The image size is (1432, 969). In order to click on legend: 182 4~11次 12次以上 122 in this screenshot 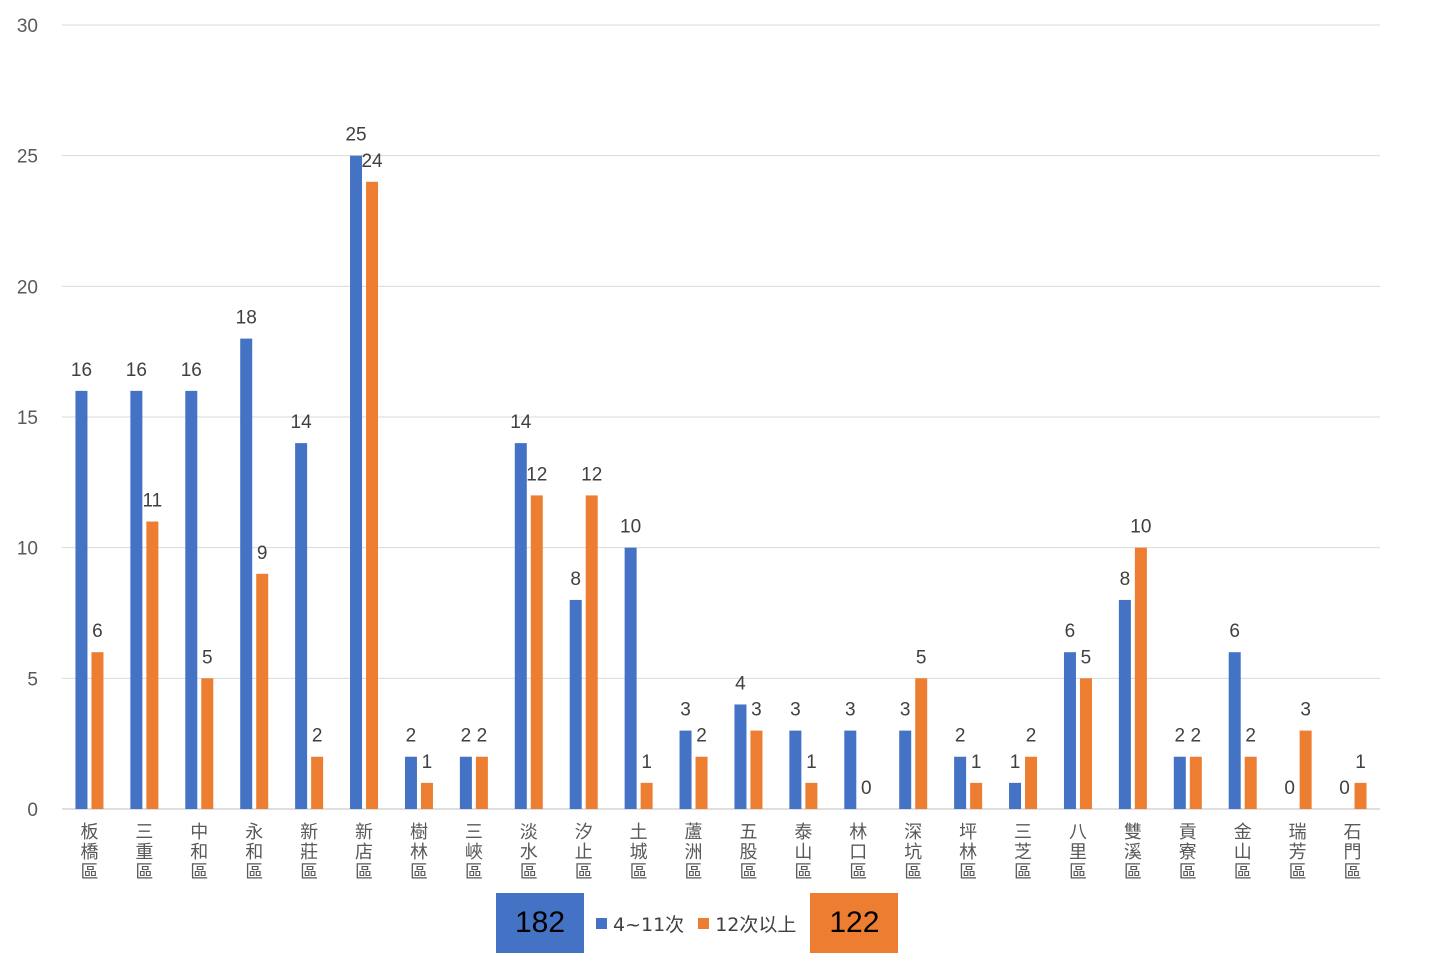, I will do `click(697, 923)`.